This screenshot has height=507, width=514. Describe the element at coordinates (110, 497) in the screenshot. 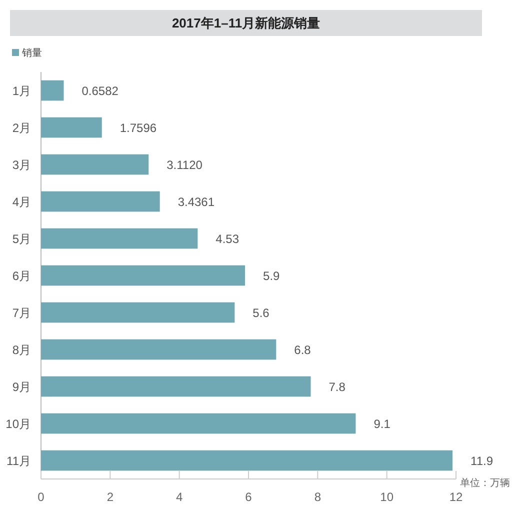

I see `x-tick-label: 2` at that location.